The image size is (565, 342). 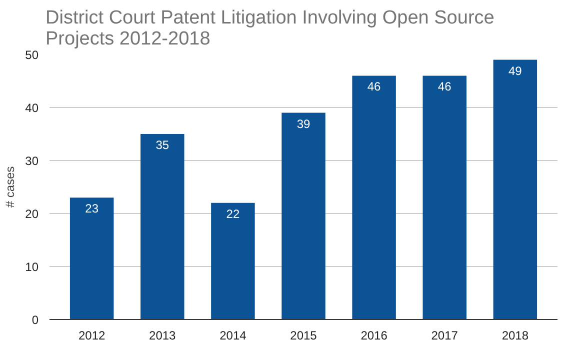 What do you see at coordinates (270, 29) in the screenshot?
I see `chart-title: District Court Patent Litigation Involving Open Source Projects 2012-2018` at bounding box center [270, 29].